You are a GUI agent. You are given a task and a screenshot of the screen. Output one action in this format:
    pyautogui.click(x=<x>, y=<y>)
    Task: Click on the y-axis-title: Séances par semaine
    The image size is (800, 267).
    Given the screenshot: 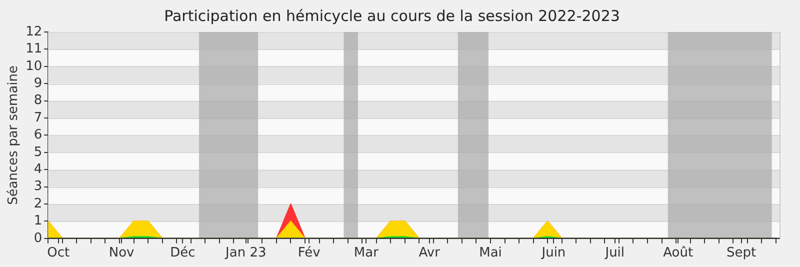 What is the action you would take?
    pyautogui.click(x=14, y=135)
    